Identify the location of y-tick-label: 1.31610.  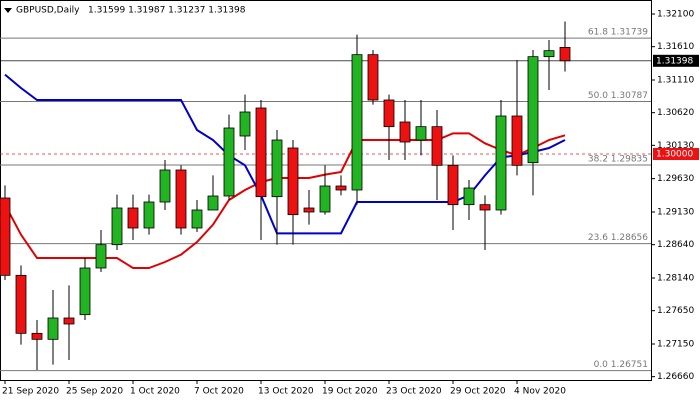
(675, 47).